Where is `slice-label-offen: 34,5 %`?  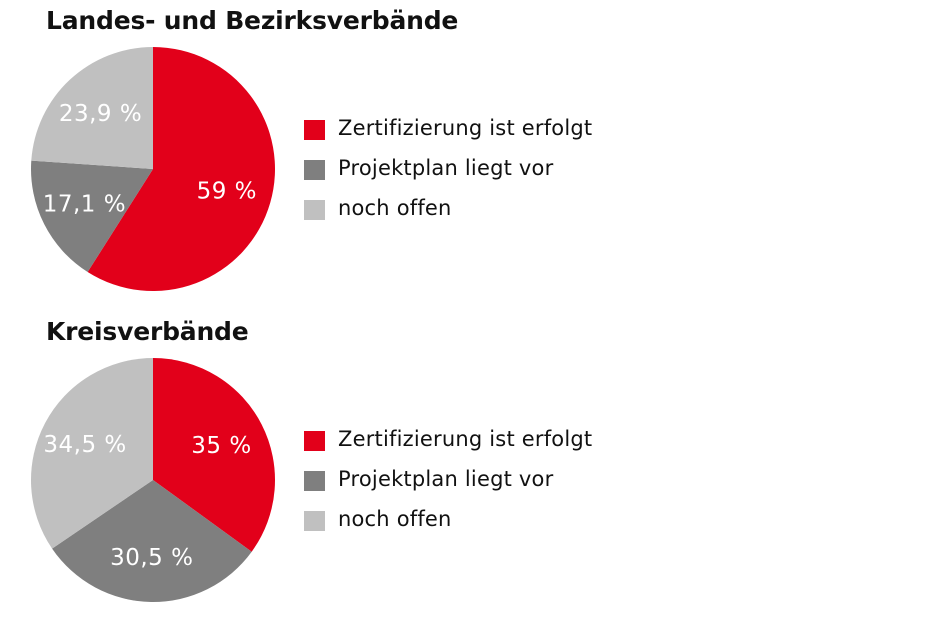
slice-label-offen: 34,5 % is located at coordinates (84, 445).